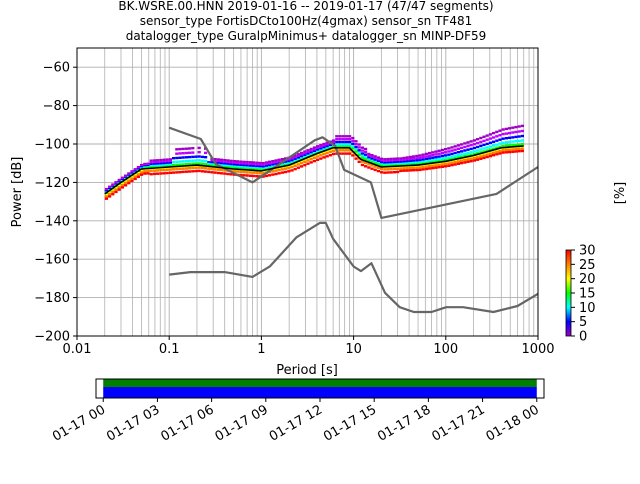  I want to click on x-tick-label: 10, so click(353, 349).